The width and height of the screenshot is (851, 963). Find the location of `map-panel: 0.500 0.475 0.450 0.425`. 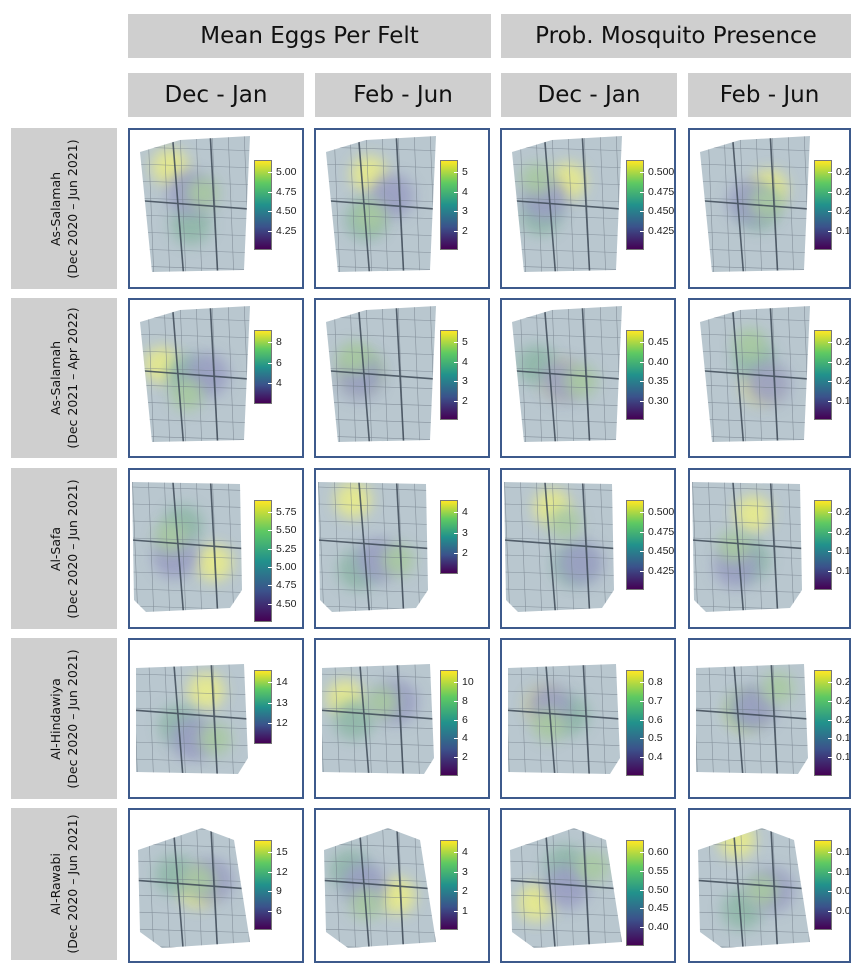

map-panel: 0.500 0.475 0.450 0.425 is located at coordinates (588, 208).